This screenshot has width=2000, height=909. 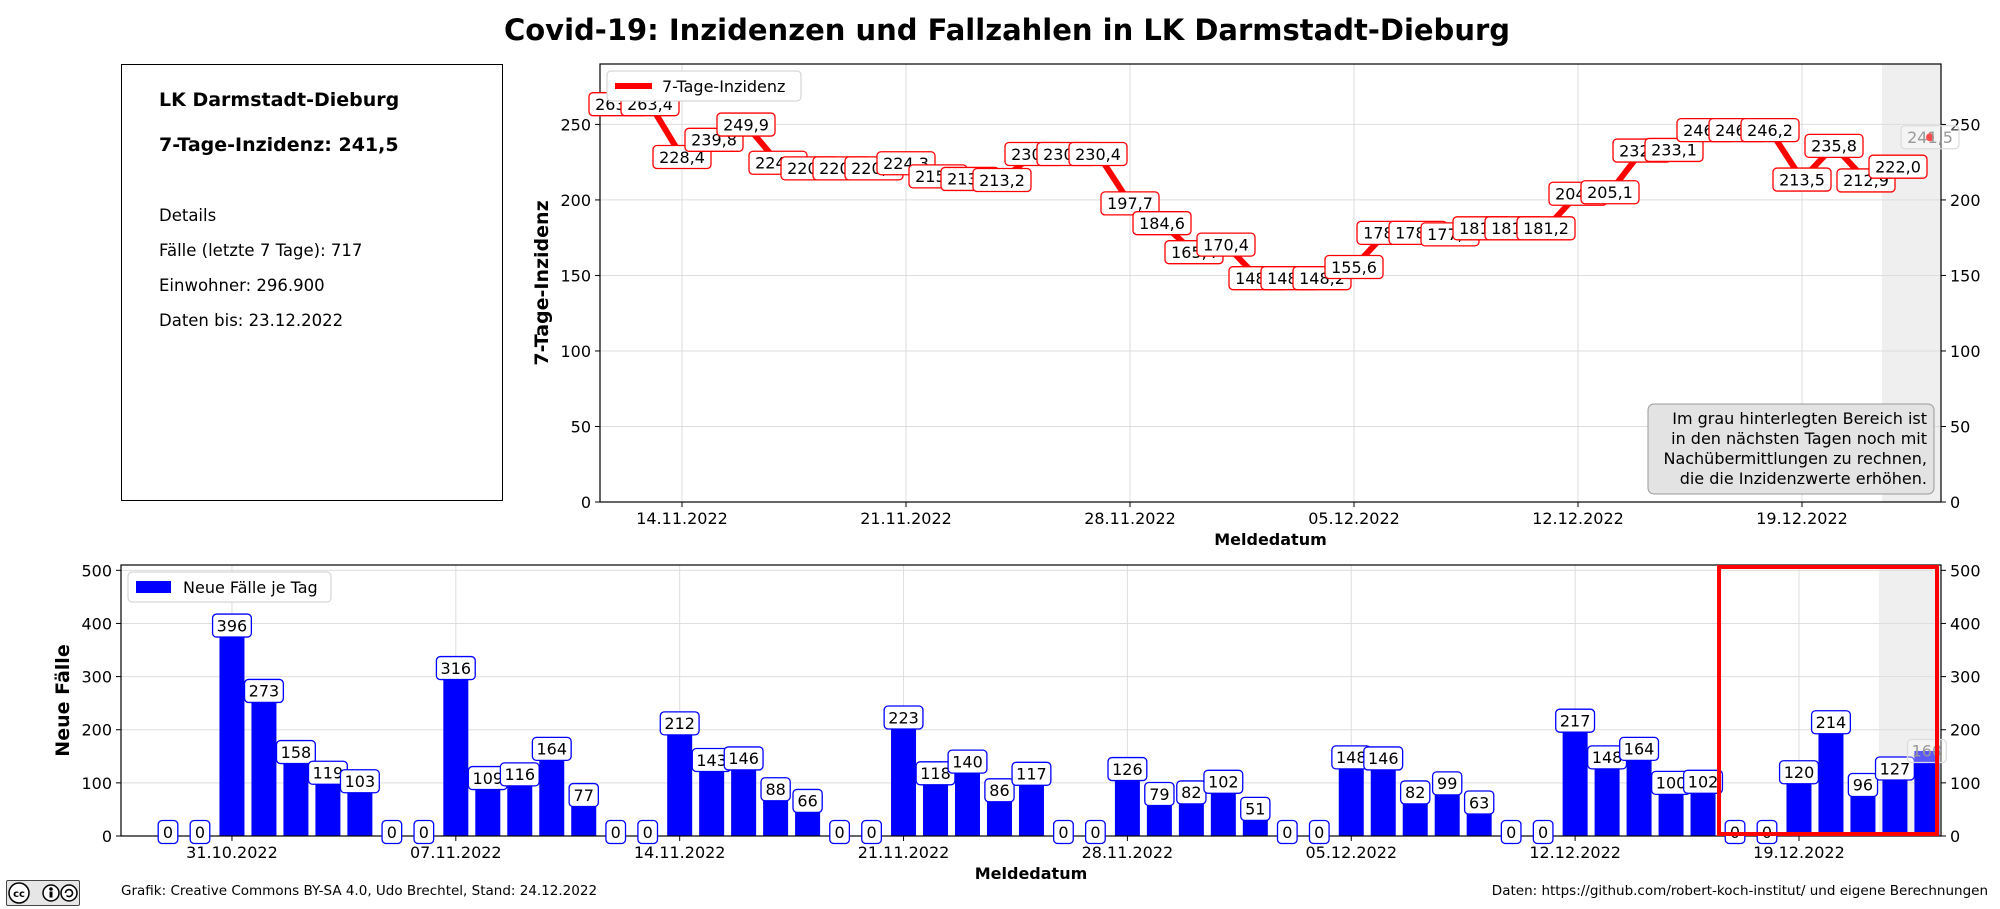 I want to click on incidence-value-label: 241,5, so click(x=1930, y=137).